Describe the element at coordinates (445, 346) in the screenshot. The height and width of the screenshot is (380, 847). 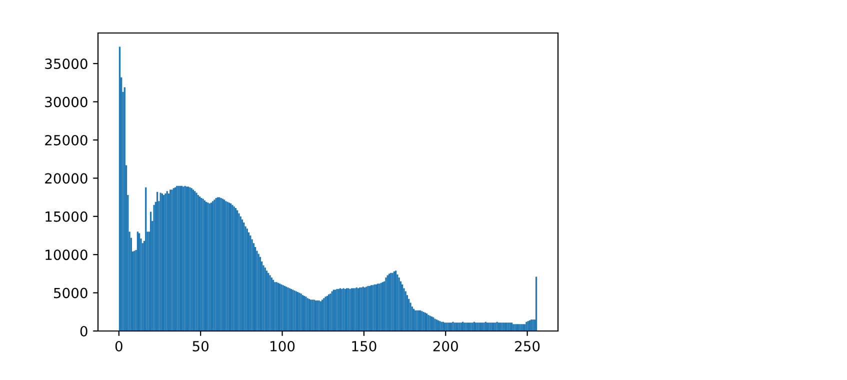
I see `x-tick-label: 200` at that location.